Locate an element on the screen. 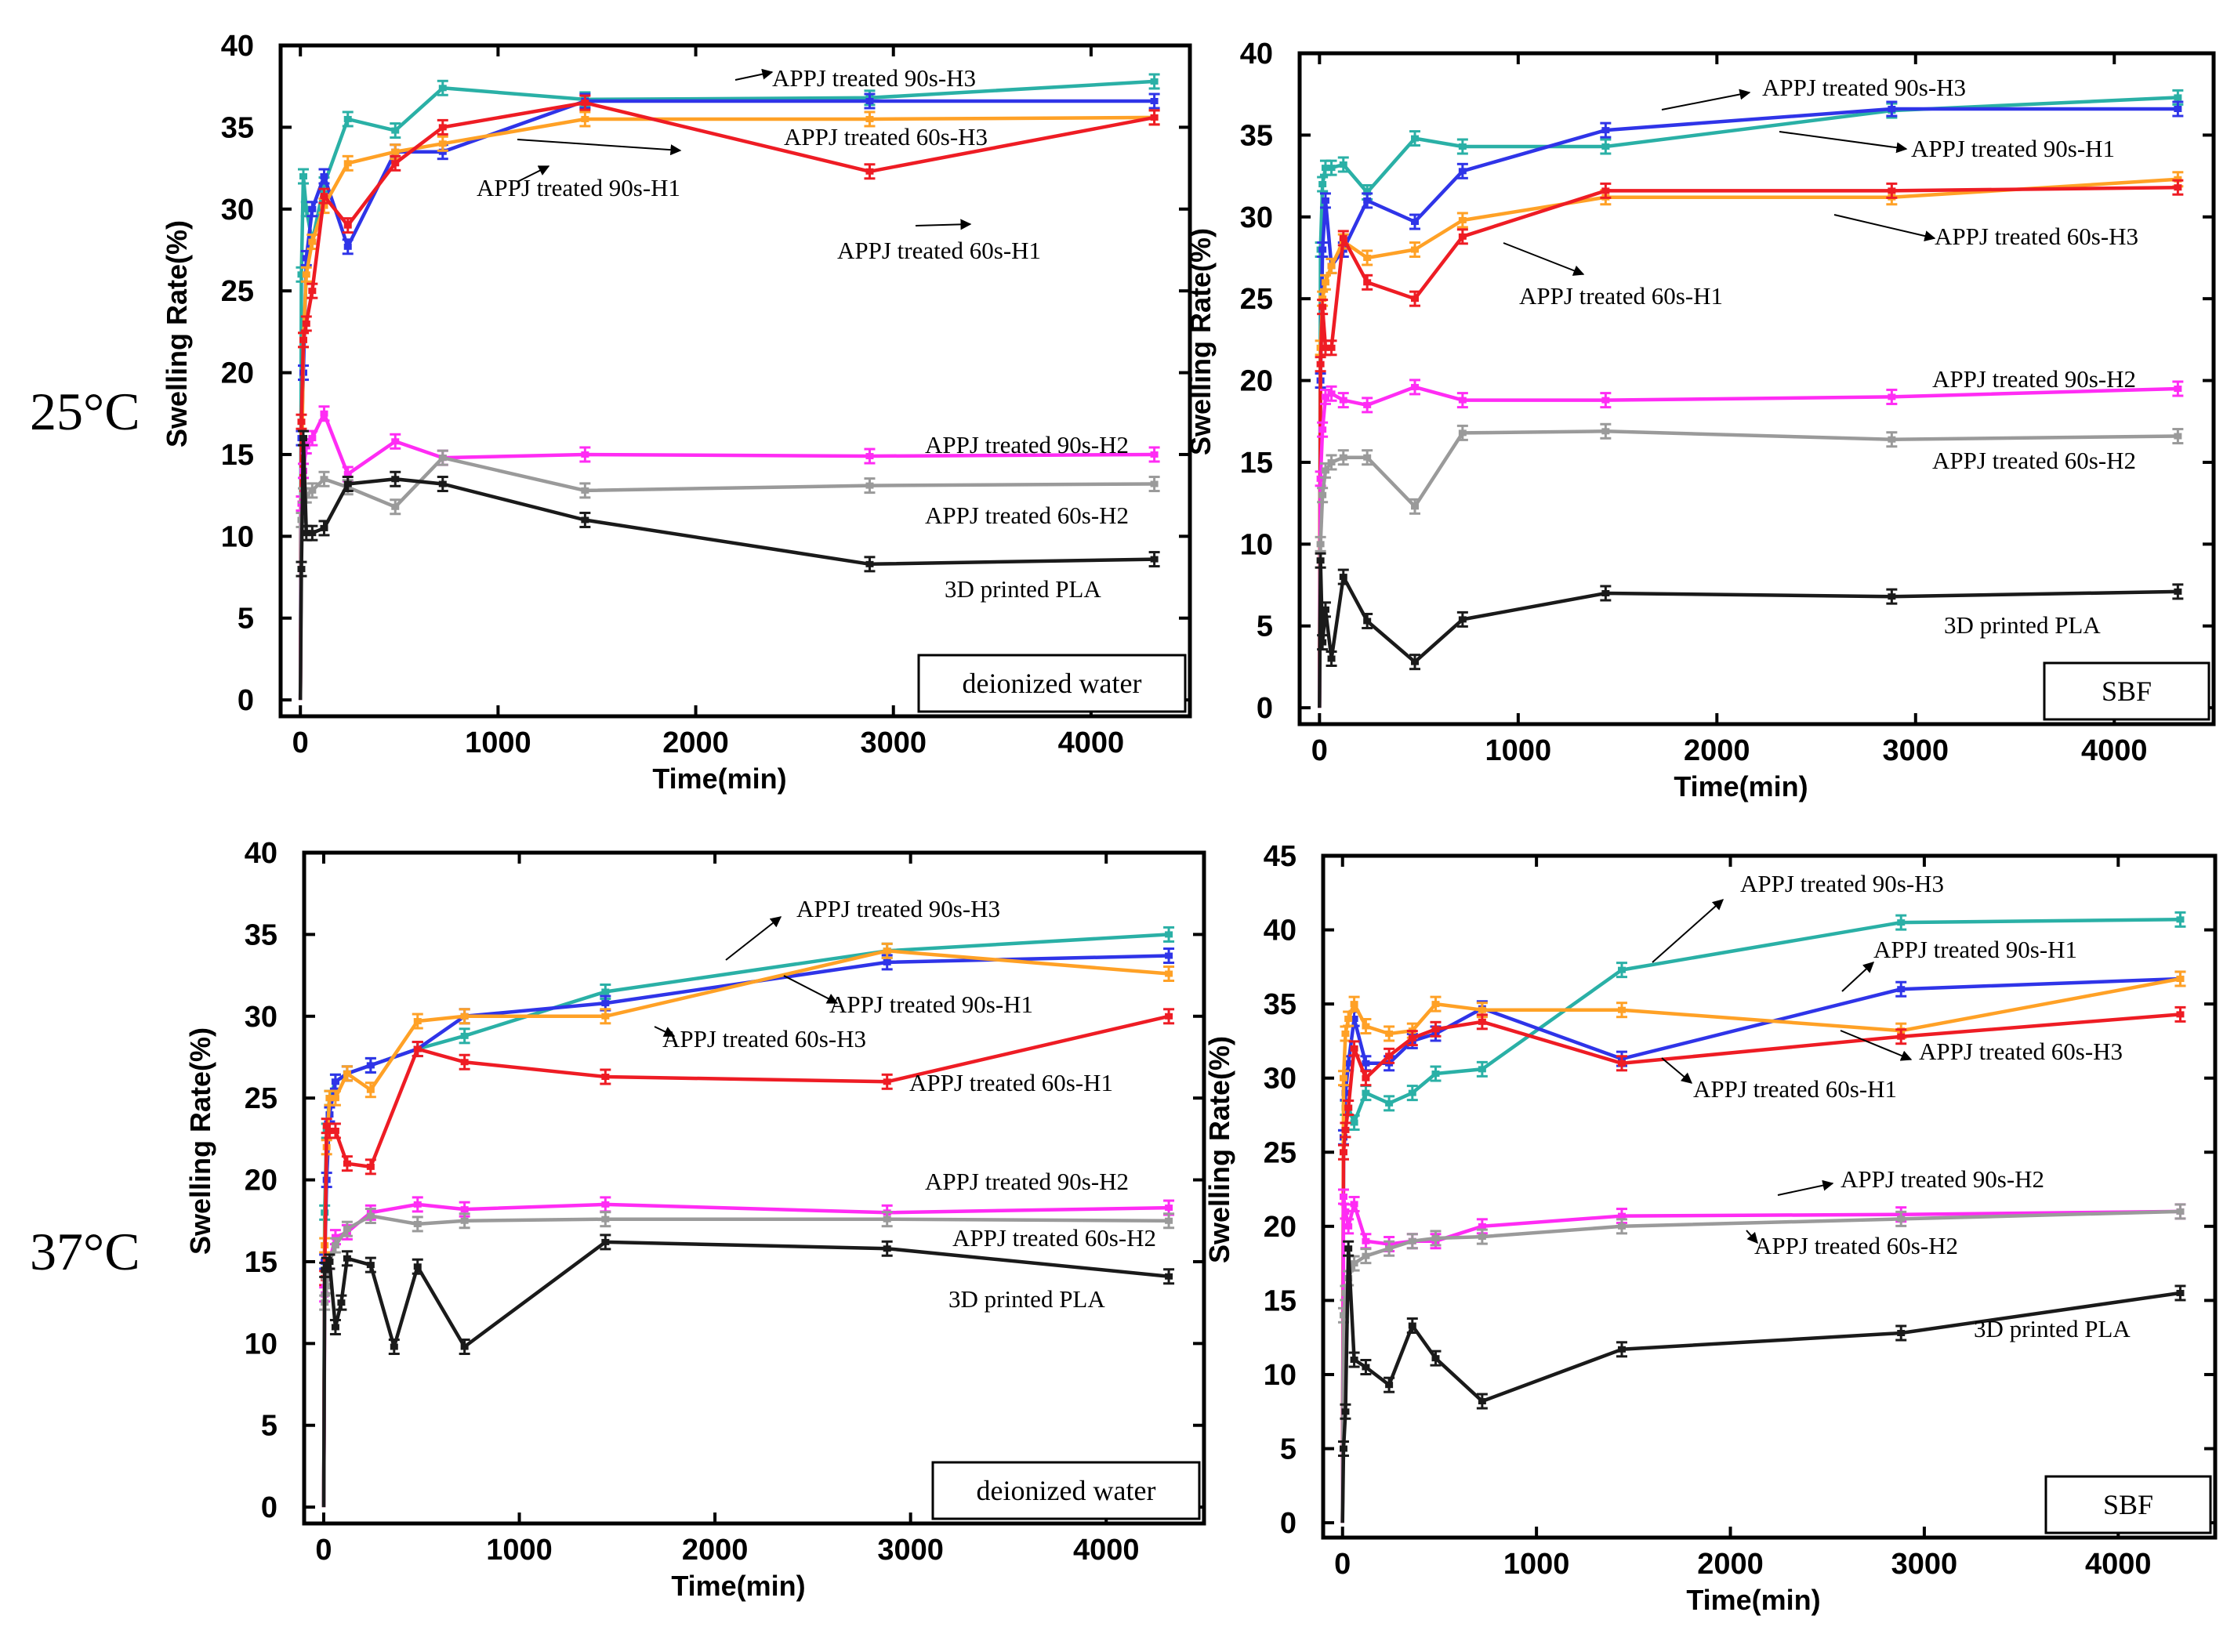 The image size is (2234, 1652). annotation-3d-printed-pla: 3D printed PLA is located at coordinates (1026, 1299).